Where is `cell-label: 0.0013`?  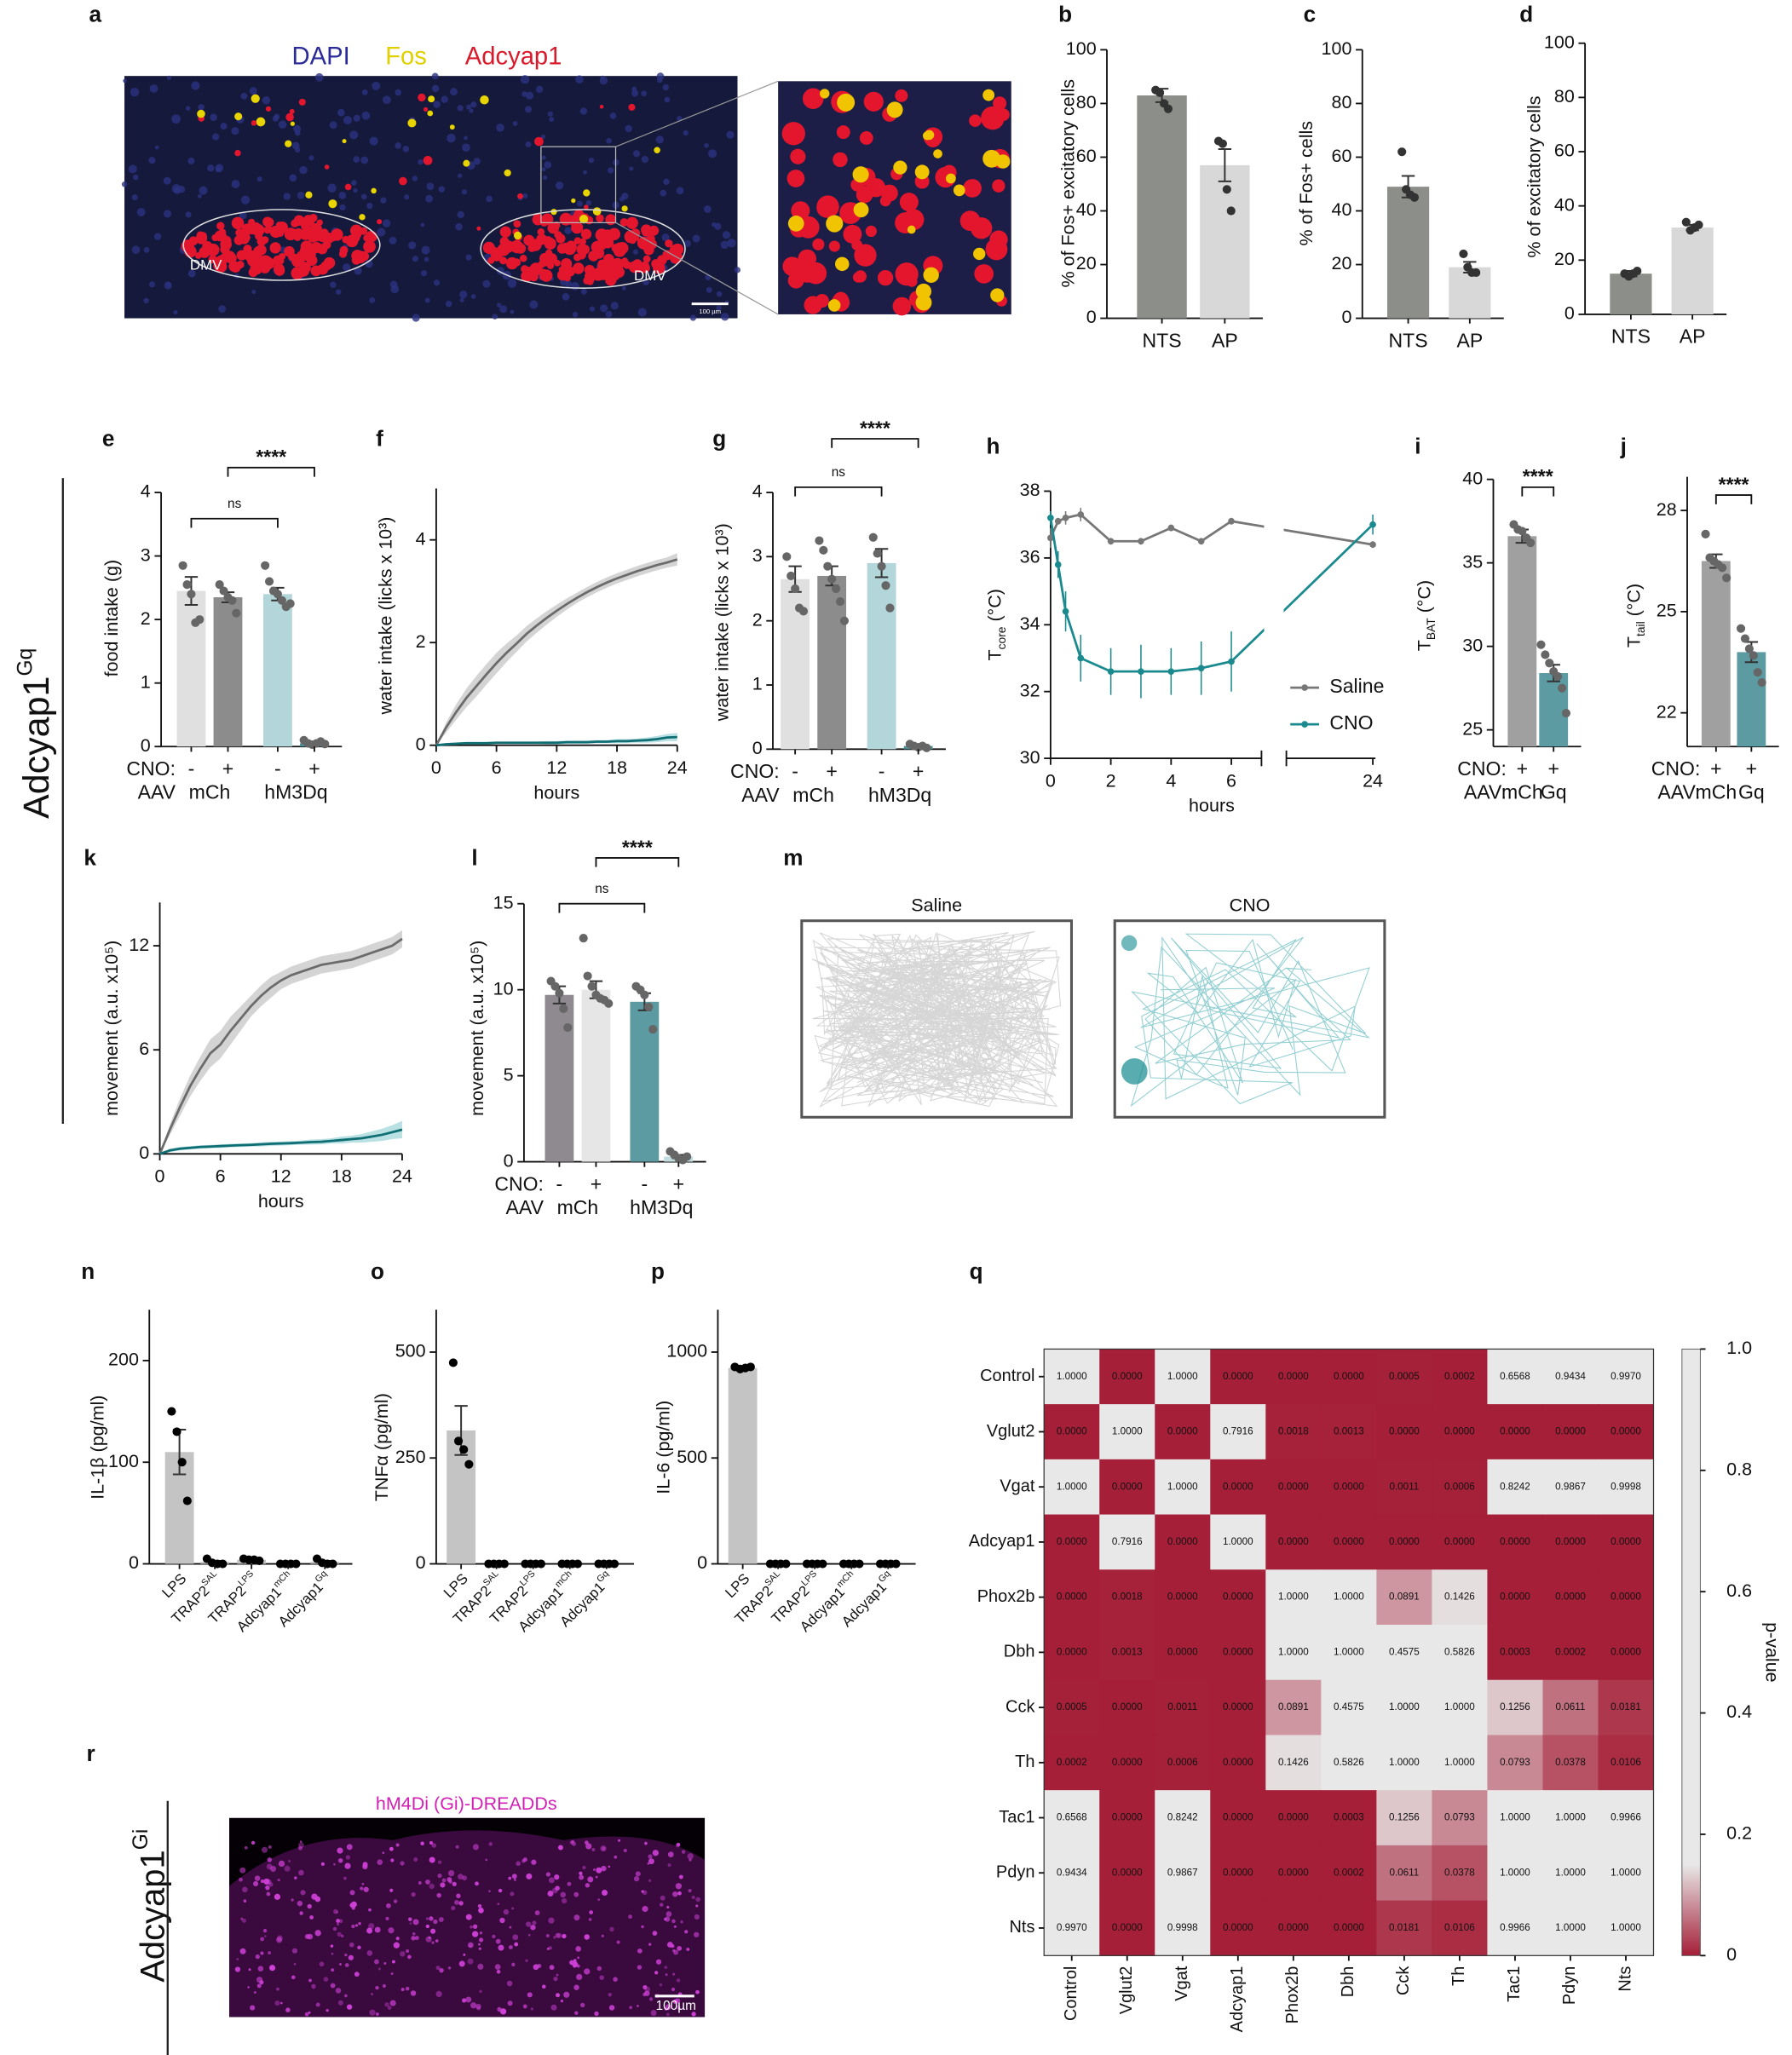
cell-label: 0.0013 is located at coordinates (1349, 1431).